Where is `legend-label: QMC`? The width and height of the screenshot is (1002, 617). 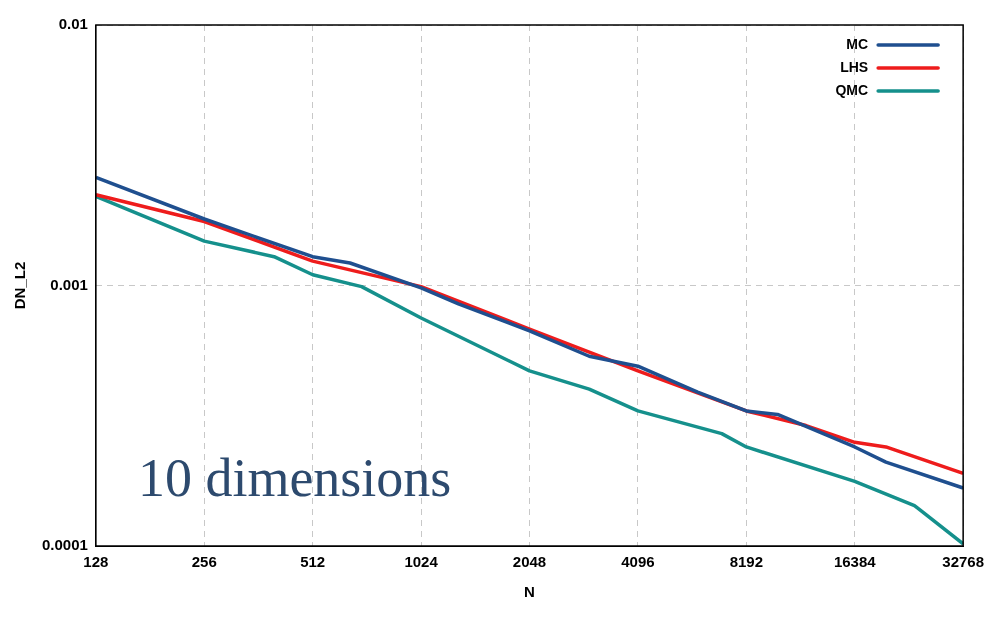
legend-label: QMC is located at coordinates (852, 89).